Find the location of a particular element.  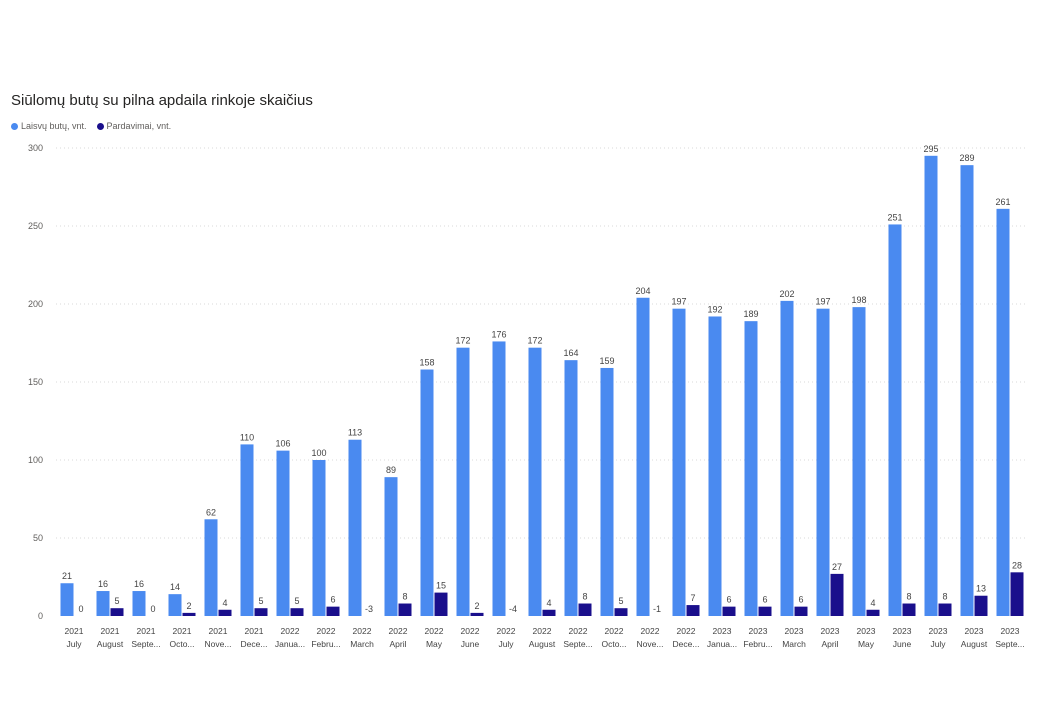

data-label-sales: 27 is located at coordinates (837, 567).